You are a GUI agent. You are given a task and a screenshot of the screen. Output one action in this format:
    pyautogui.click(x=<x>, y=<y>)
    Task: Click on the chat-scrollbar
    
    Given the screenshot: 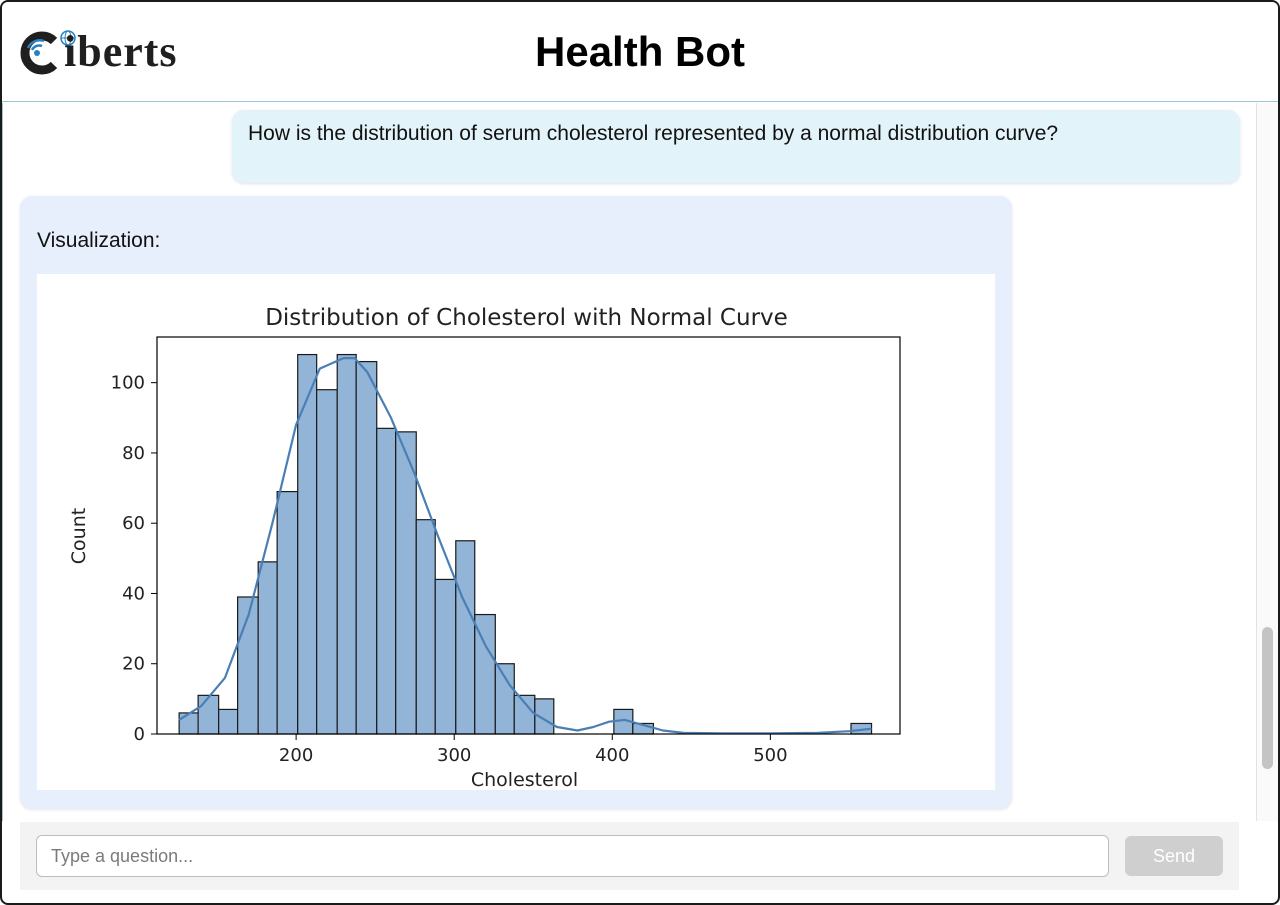 What is the action you would take?
    pyautogui.click(x=1267, y=462)
    